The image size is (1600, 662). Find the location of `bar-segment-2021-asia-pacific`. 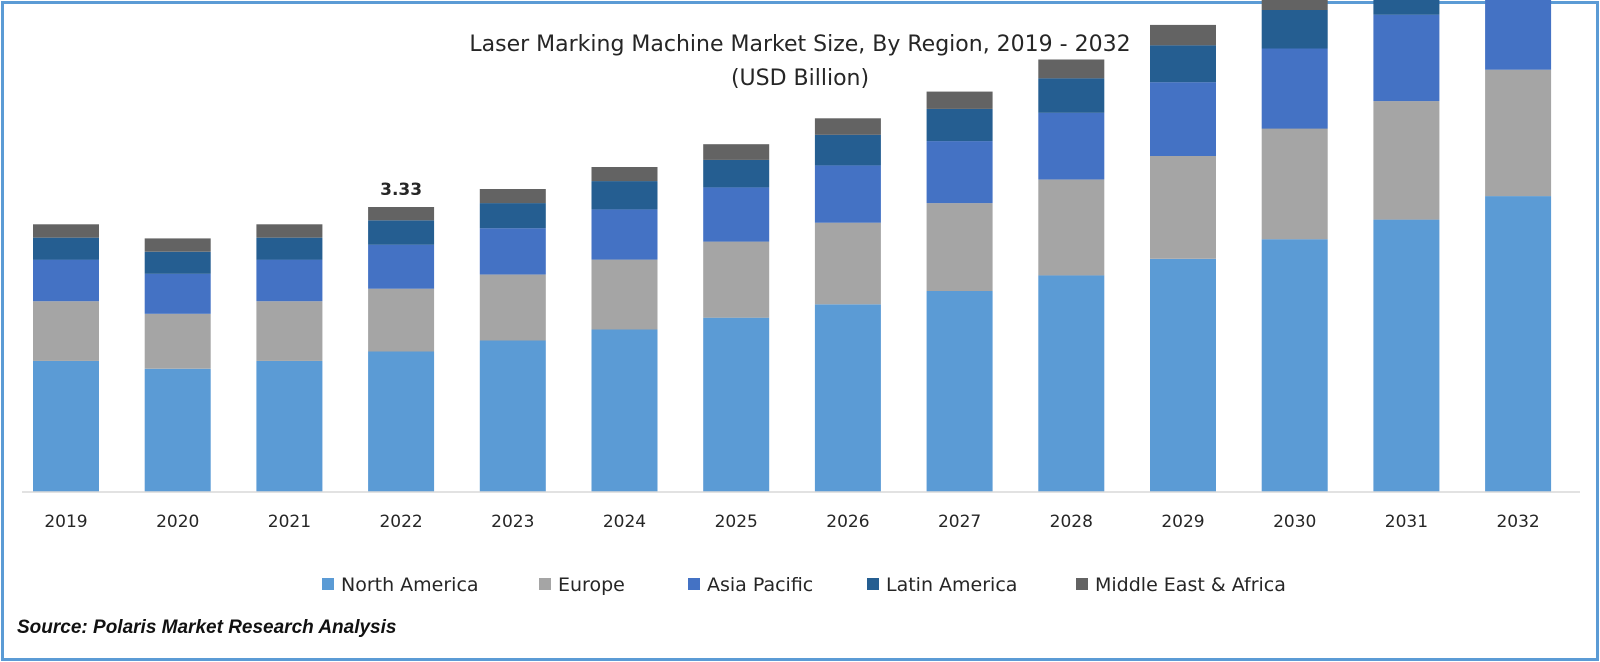

bar-segment-2021-asia-pacific is located at coordinates (289, 280).